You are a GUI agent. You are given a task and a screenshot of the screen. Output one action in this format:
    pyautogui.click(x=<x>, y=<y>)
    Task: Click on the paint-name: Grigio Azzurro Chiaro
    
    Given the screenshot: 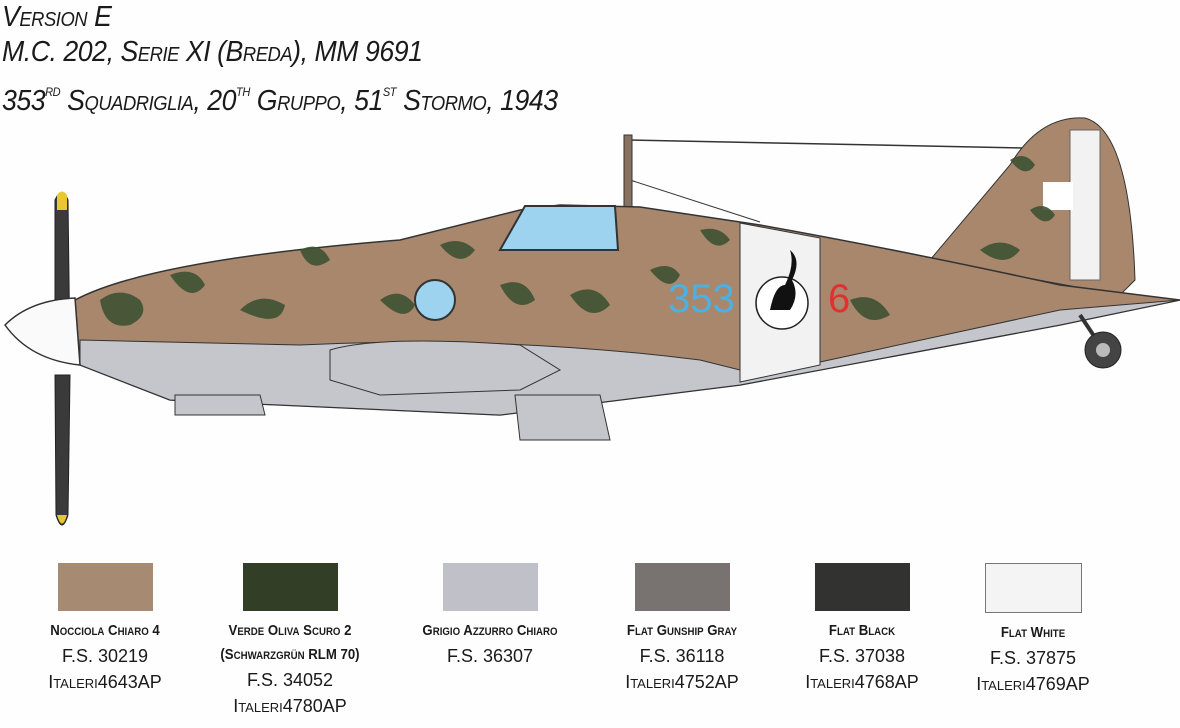 What is the action you would take?
    pyautogui.click(x=490, y=630)
    